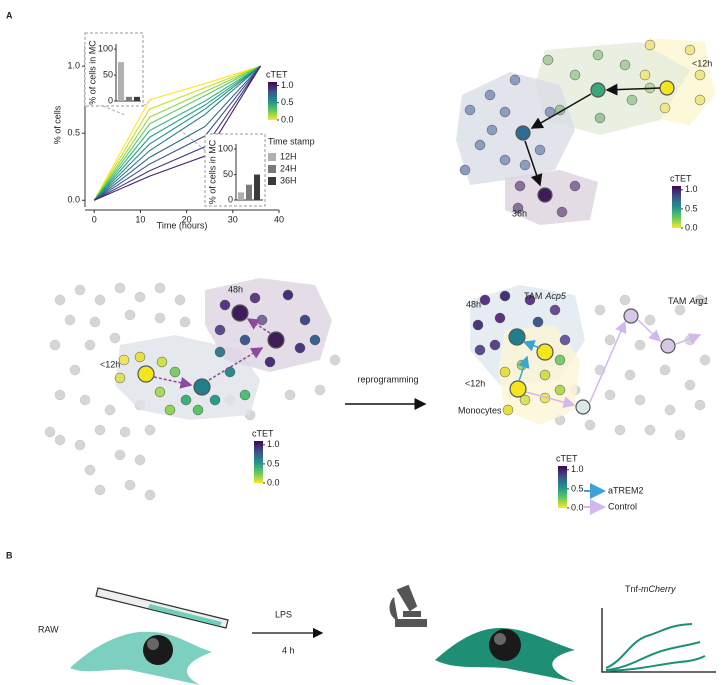 The height and width of the screenshot is (685, 721). I want to click on colorbar-title: cTET, so click(567, 458).